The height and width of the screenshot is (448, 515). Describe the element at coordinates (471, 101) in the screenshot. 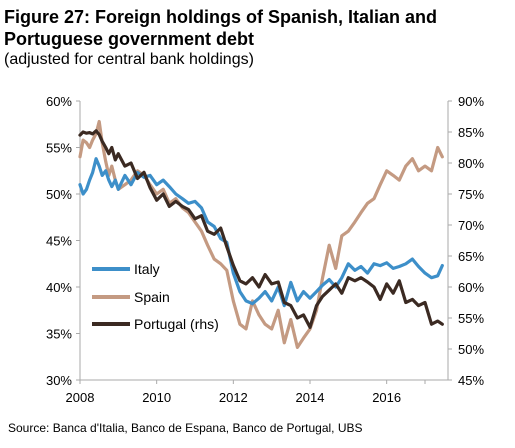

I see `y-right-tick-label: 90%` at that location.